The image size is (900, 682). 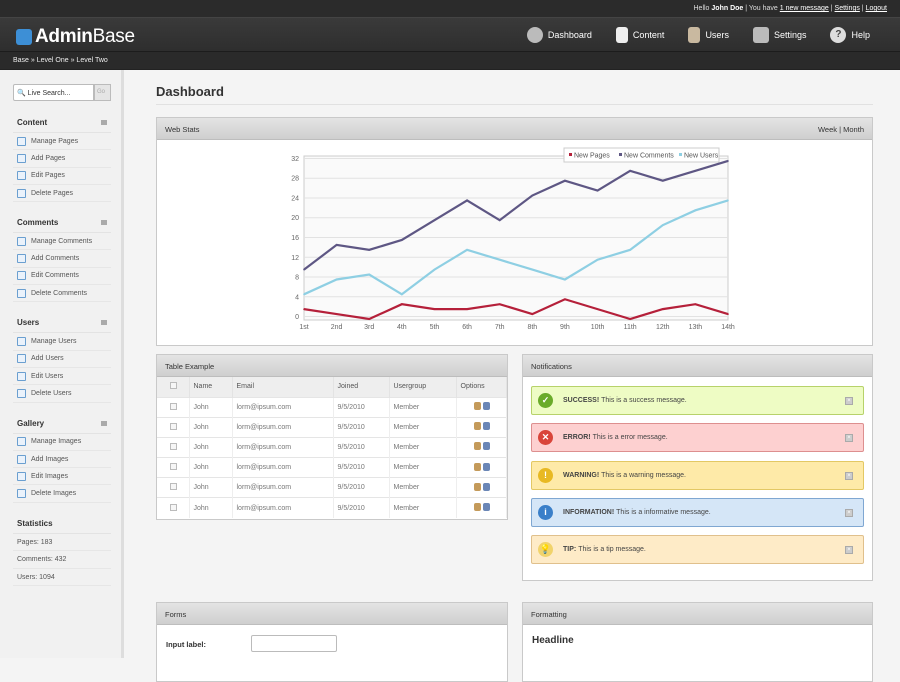 What do you see at coordinates (361, 387) in the screenshot?
I see `col-joined: Joined` at bounding box center [361, 387].